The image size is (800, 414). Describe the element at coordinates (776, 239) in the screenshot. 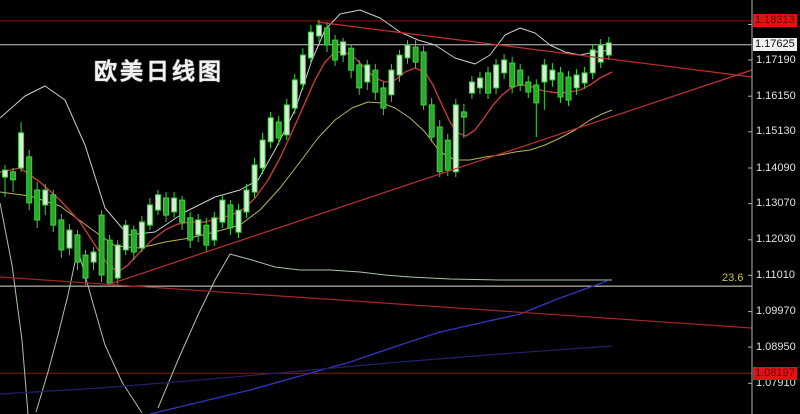

I see `axis-price-label: 1.12030` at that location.